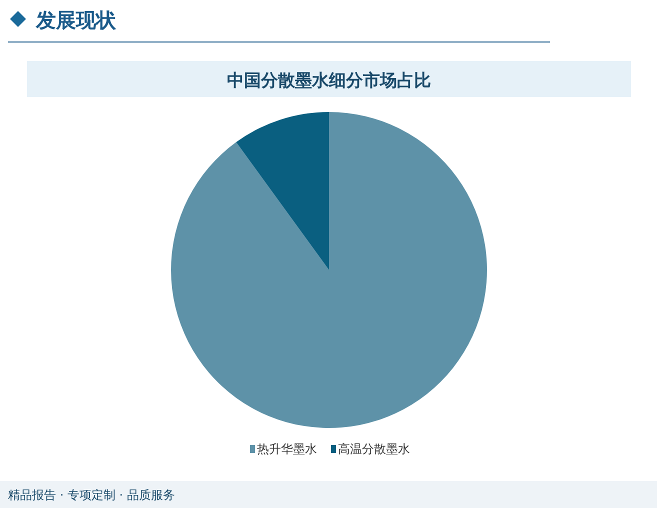 Image resolution: width=657 pixels, height=508 pixels. What do you see at coordinates (91, 495) in the screenshot?
I see `text: 精品报告 · 专项定制 · 品质服务` at bounding box center [91, 495].